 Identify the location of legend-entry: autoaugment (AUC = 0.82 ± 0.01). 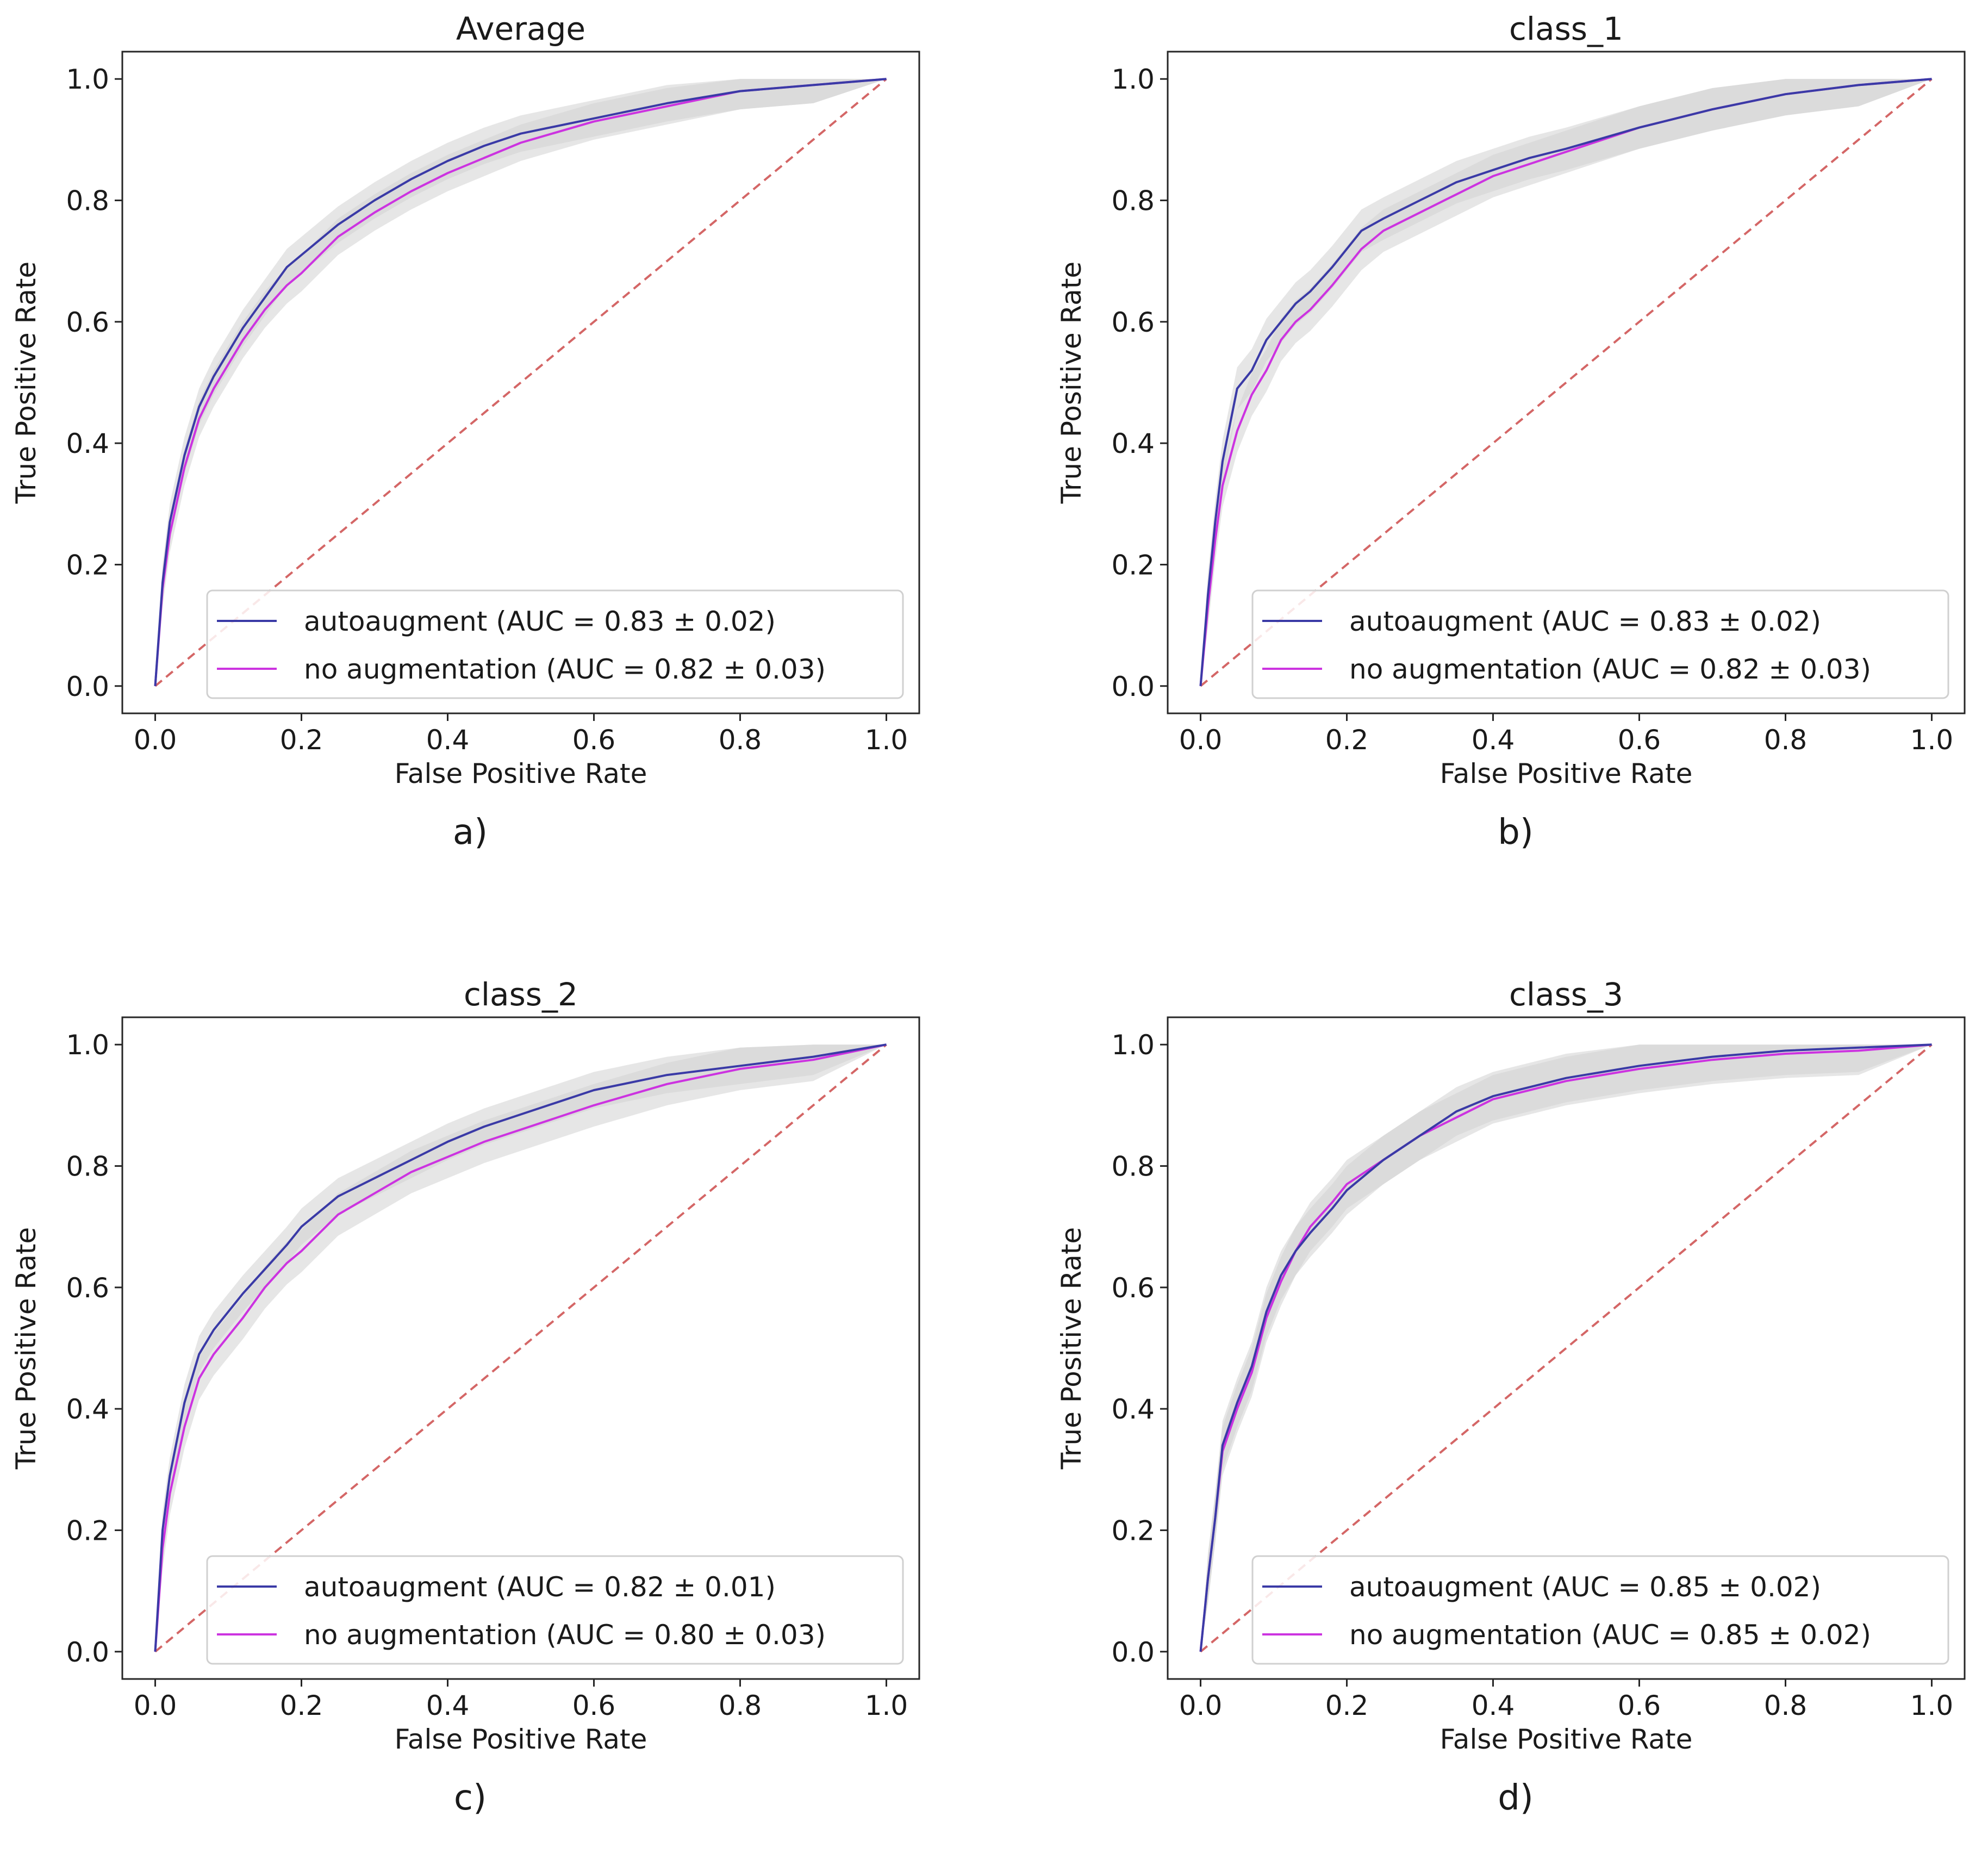
(540, 1587).